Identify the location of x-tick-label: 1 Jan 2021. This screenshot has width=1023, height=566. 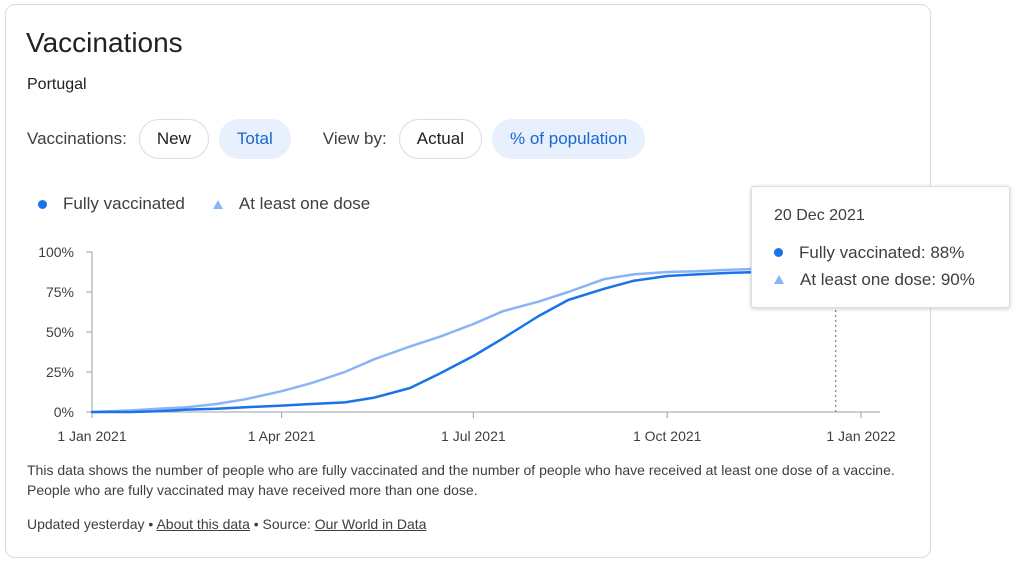
(91, 436).